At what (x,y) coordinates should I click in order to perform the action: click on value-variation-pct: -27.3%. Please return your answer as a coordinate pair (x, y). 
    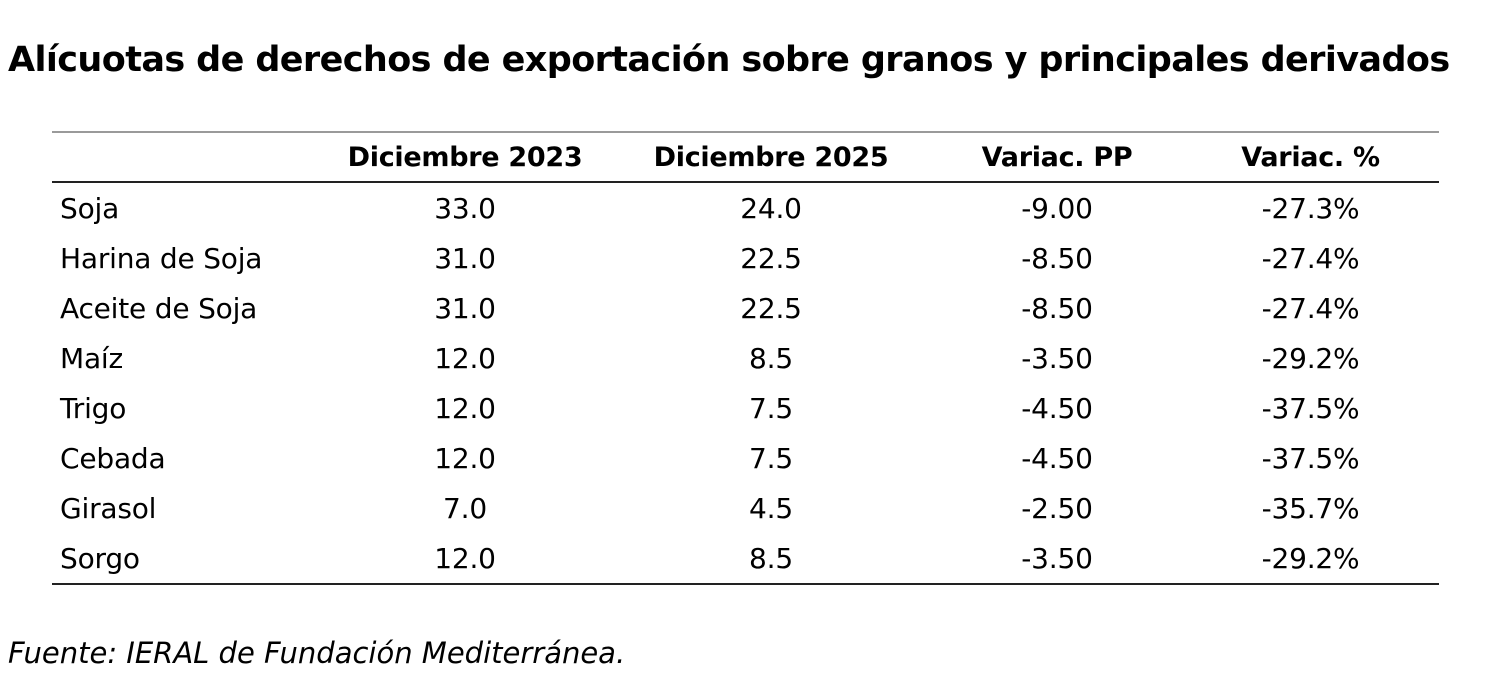
    Looking at the image, I should click on (1310, 208).